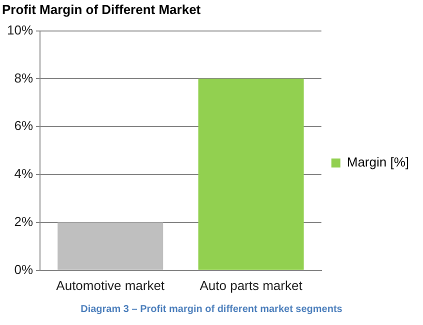 This screenshot has height=325, width=423. I want to click on y-tick-label: 0%, so click(24, 269).